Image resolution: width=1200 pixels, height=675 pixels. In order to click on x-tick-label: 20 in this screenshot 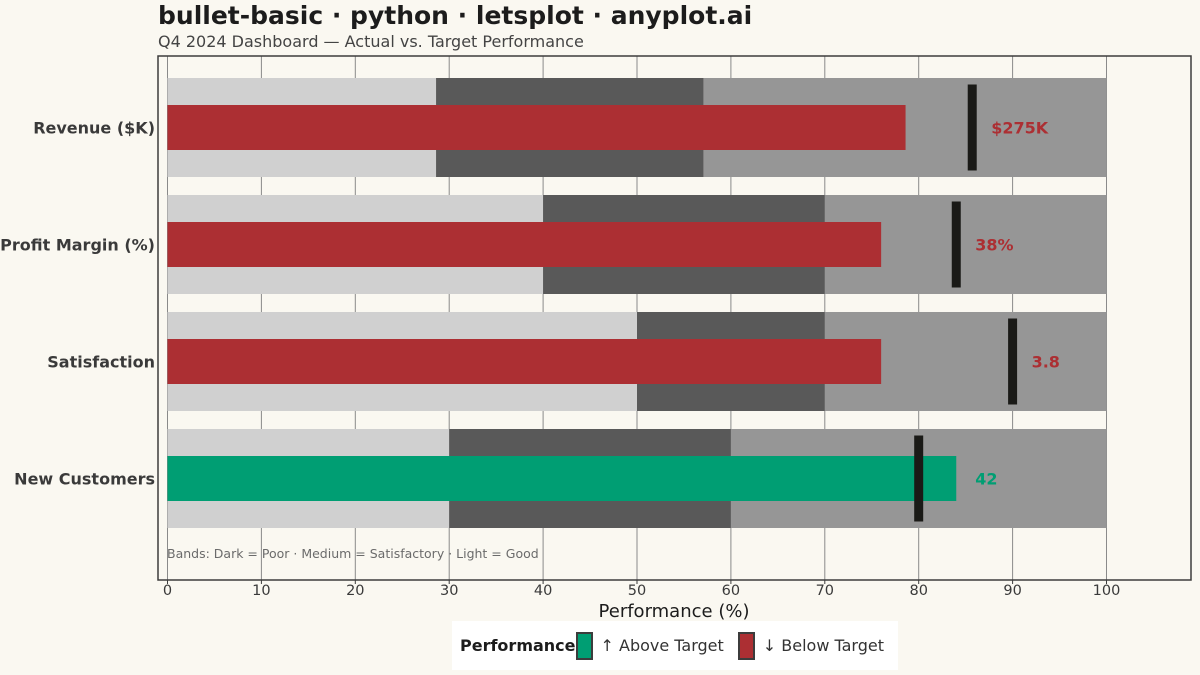, I will do `click(355, 591)`.